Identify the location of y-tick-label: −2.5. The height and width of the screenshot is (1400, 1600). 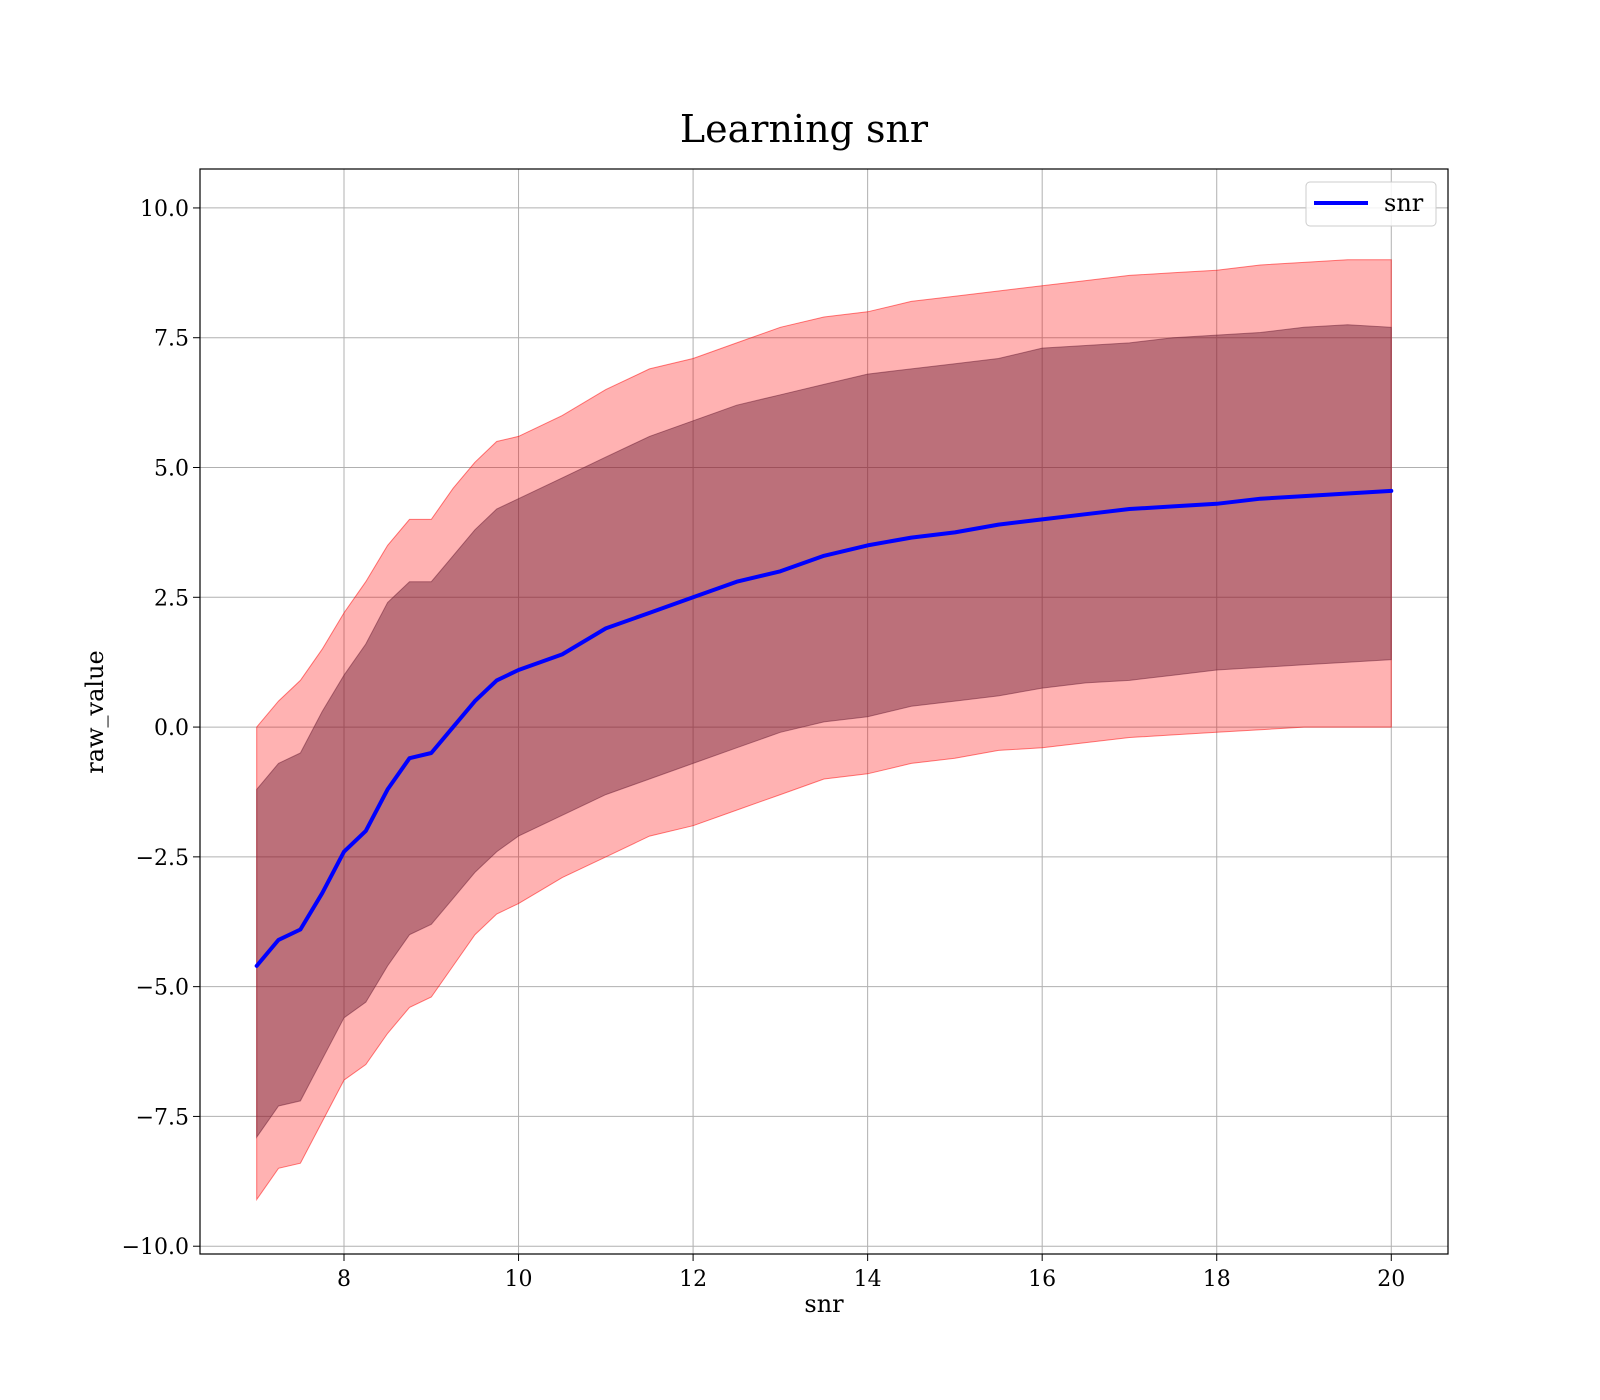
(162, 858).